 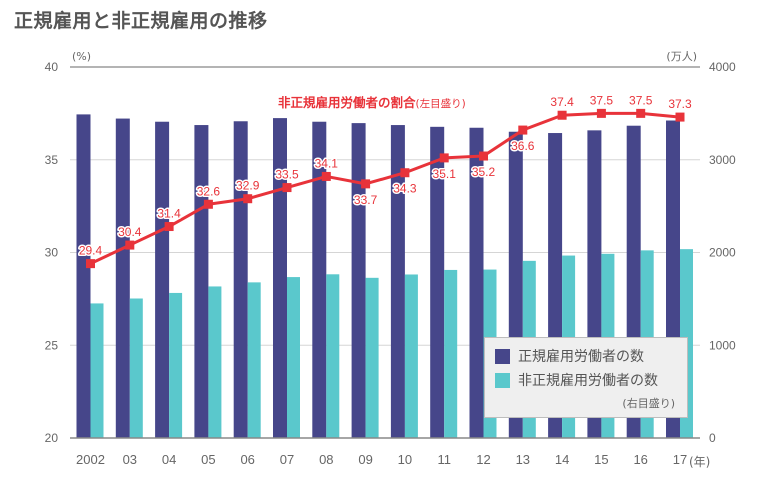 What do you see at coordinates (52, 160) in the screenshot?
I see `left-tick-label: 35` at bounding box center [52, 160].